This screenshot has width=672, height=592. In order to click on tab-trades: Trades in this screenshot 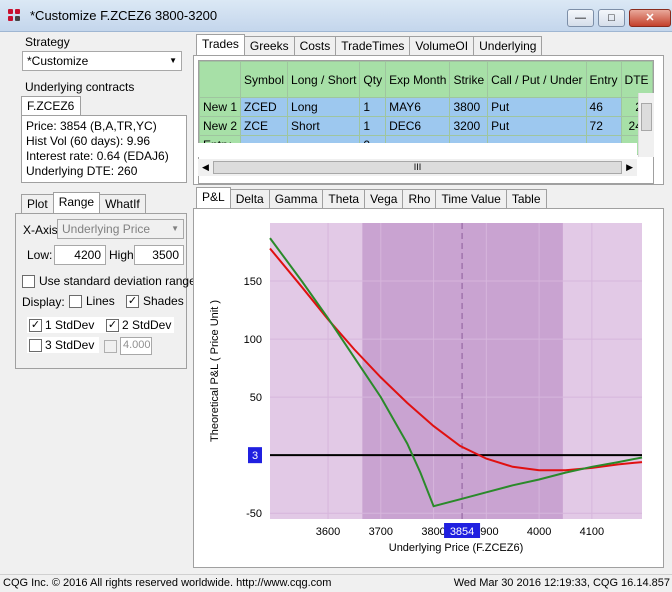, I will do `click(220, 45)`.